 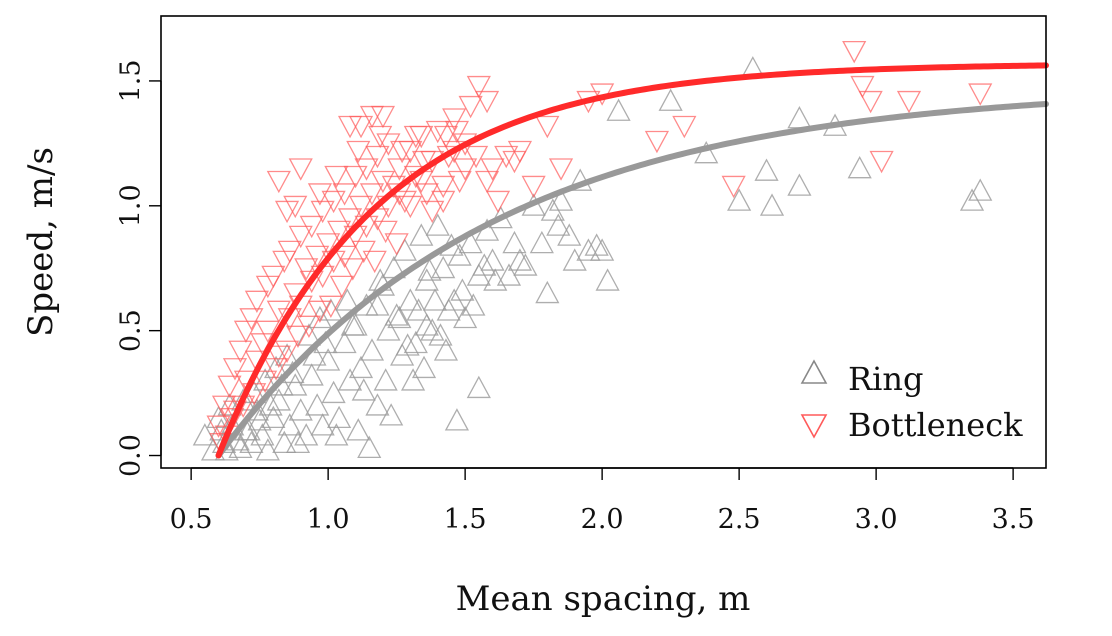 I want to click on x-tick-label: 3.0, so click(x=876, y=519).